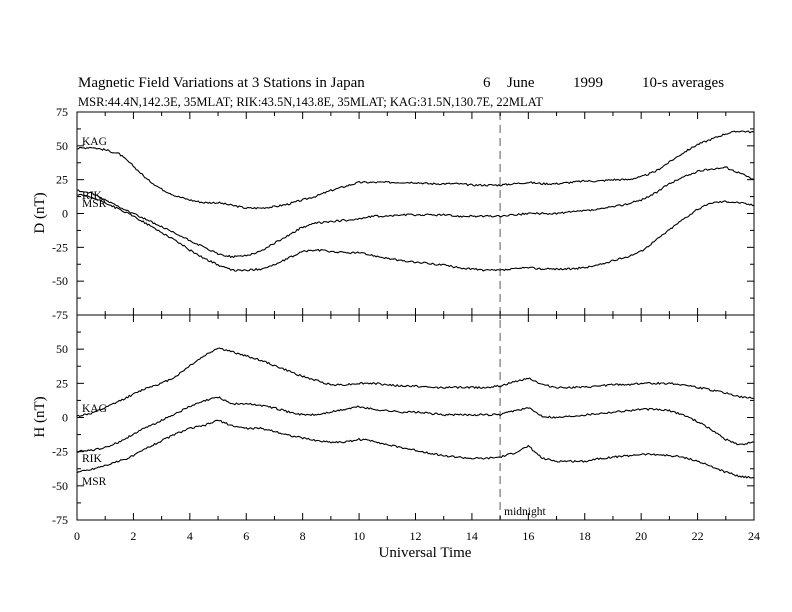 Image resolution: width=792 pixels, height=612 pixels. I want to click on h-axis-label: H (nT), so click(40, 416).